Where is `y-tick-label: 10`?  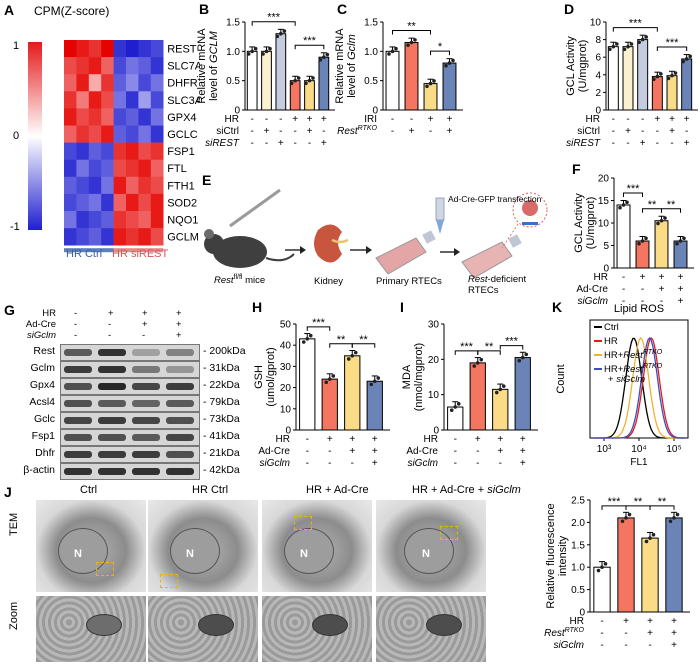 y-tick-label: 10 is located at coordinates (596, 23).